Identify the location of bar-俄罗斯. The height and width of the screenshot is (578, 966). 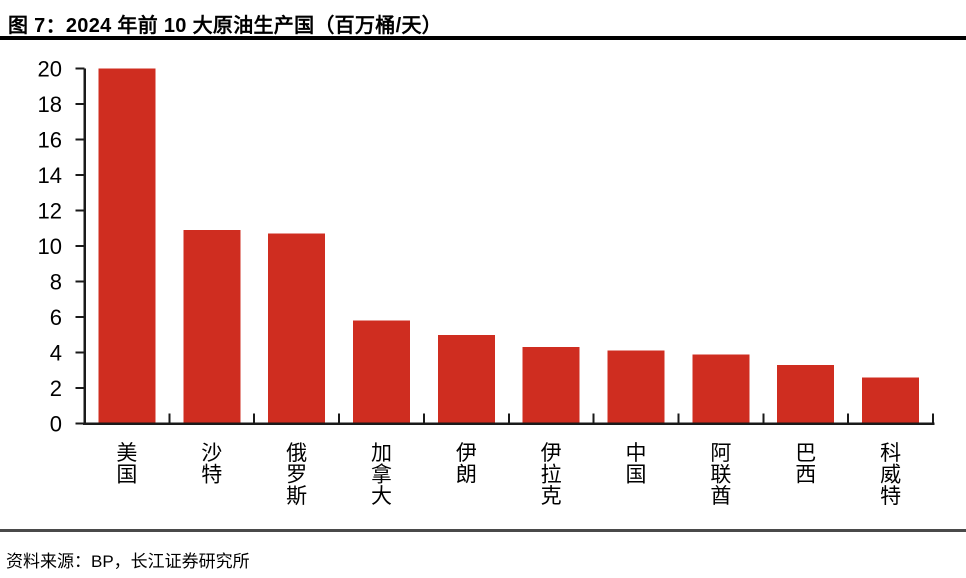
(297, 328).